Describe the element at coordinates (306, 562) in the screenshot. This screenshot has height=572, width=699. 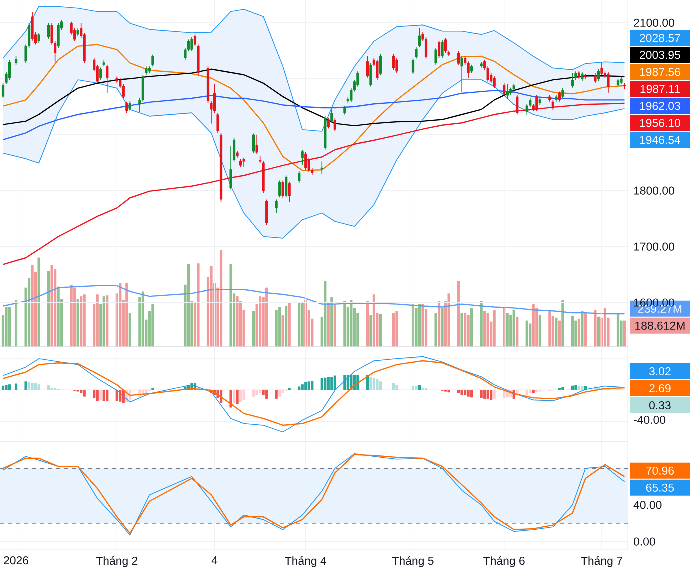
I see `x-tick-label: Tháng 4` at that location.